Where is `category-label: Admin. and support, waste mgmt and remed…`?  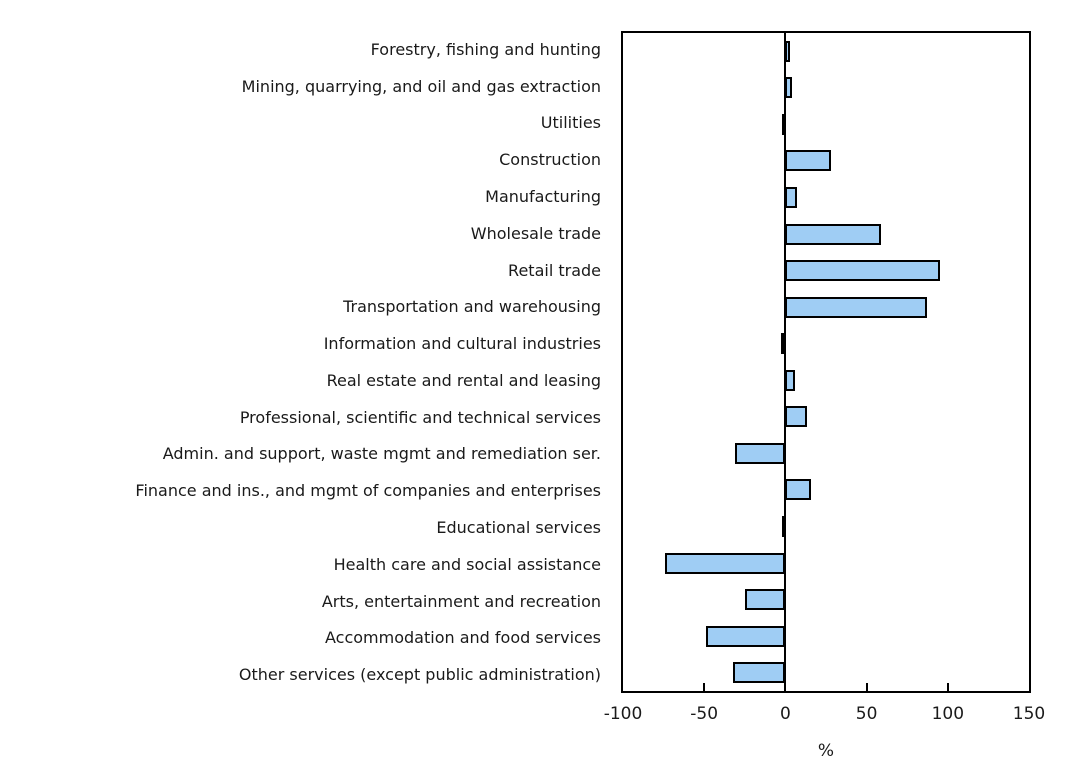 category-label: Admin. and support, waste mgmt and remed… is located at coordinates (381, 454).